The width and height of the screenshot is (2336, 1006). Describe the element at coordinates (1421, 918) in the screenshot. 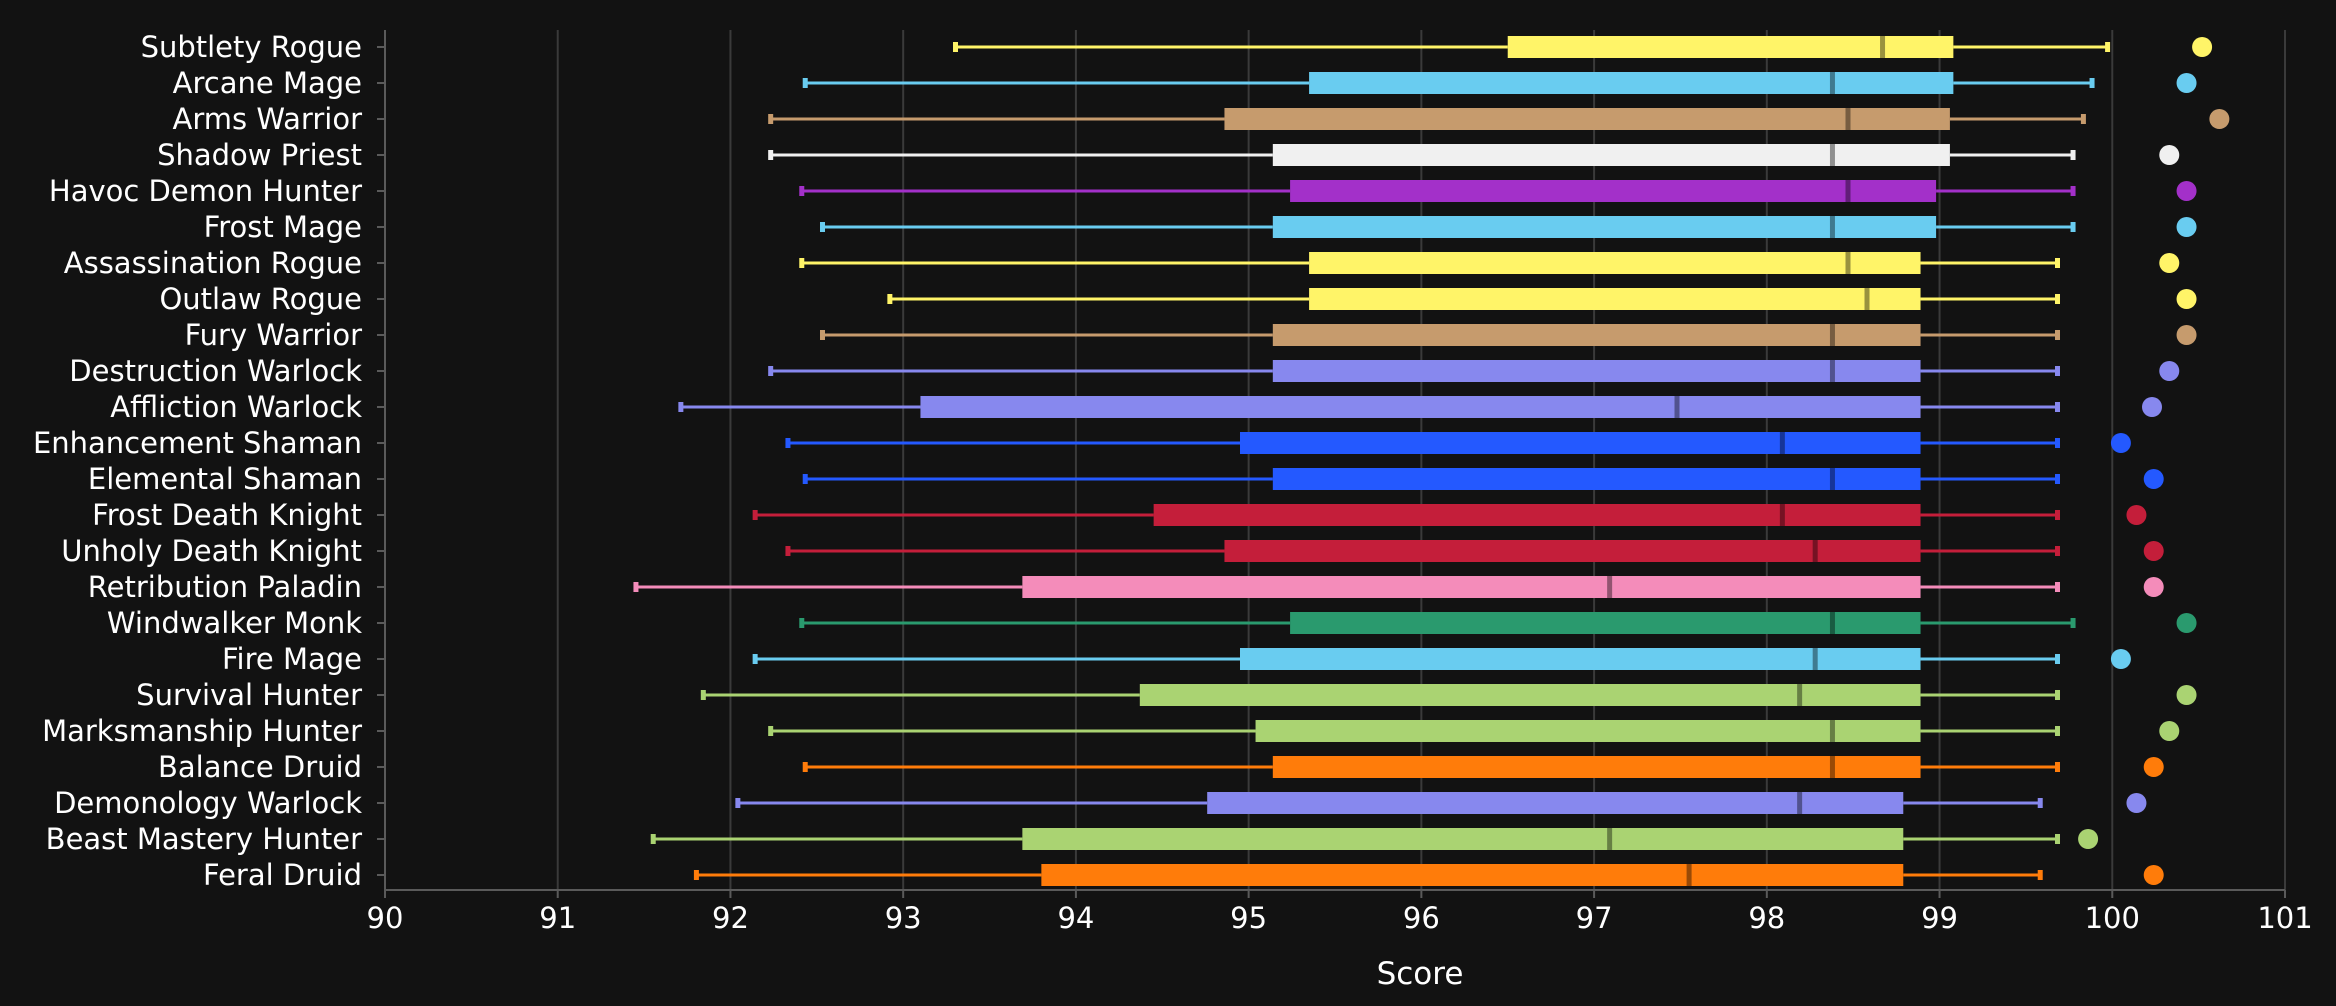

I see `x-tick-label: 96` at that location.